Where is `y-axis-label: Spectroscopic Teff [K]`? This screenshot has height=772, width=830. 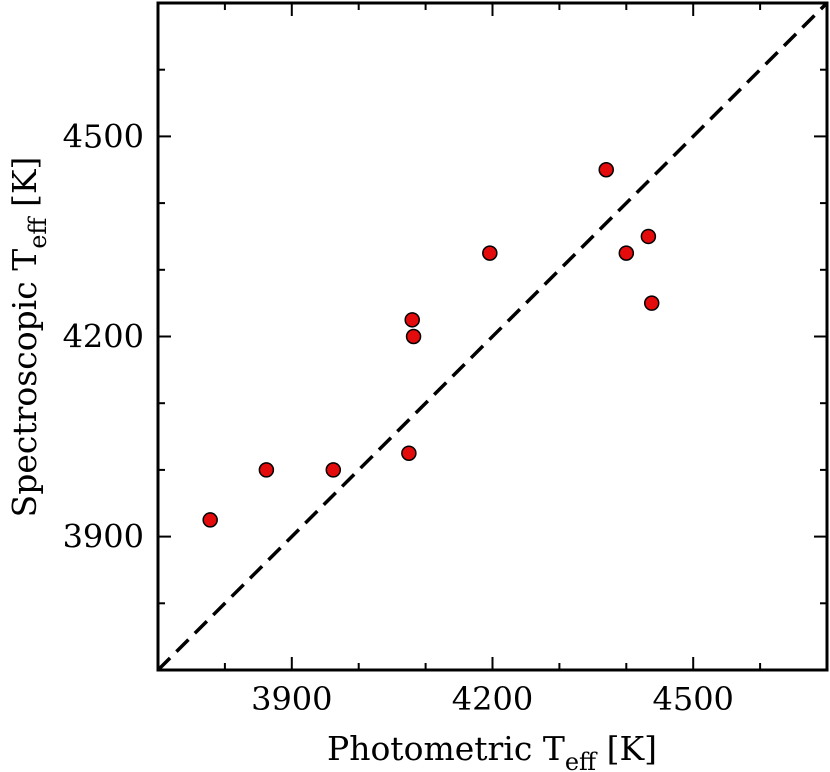
y-axis-label: Spectroscopic Teff [K] is located at coordinates (28, 337).